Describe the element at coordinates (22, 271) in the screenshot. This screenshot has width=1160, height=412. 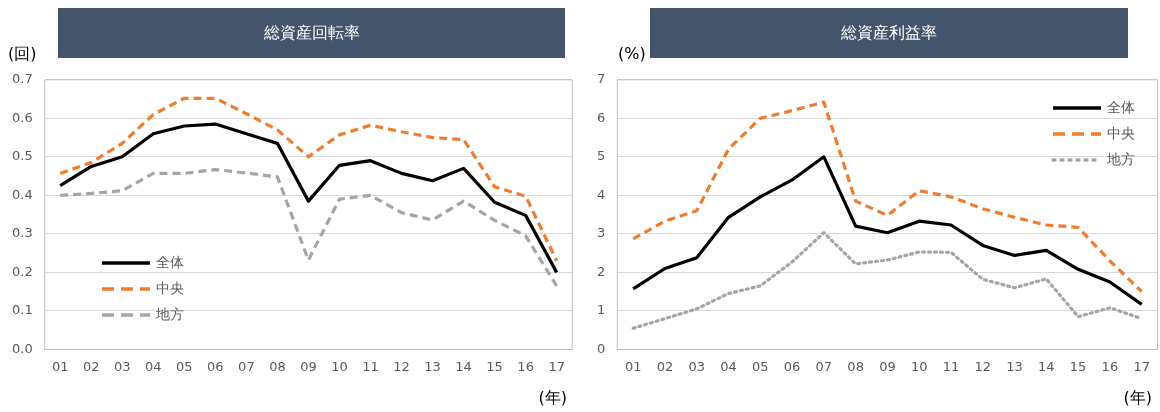
I see `y-tick-label: 0.2` at that location.